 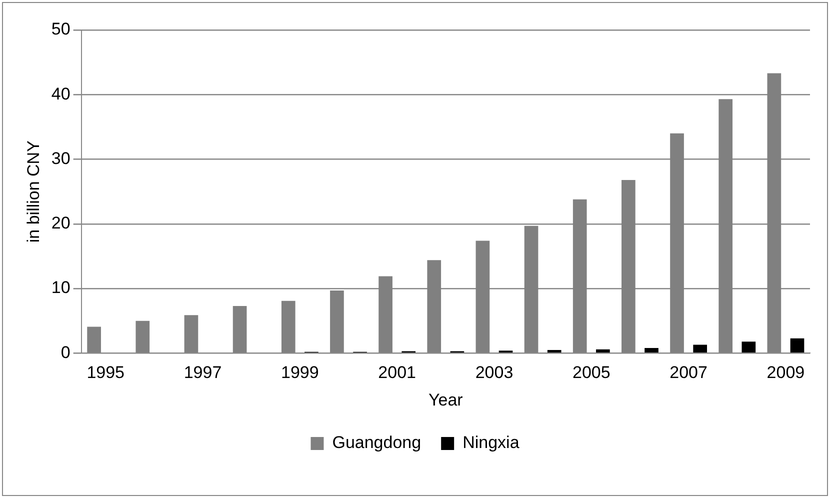 I want to click on legend-label: Guangdong, so click(x=377, y=442).